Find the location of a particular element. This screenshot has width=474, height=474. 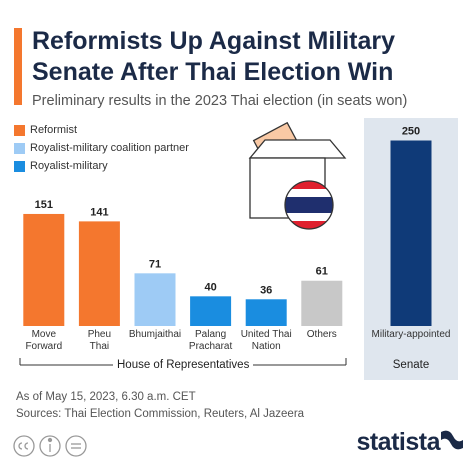

legend-label: Royalist-military coalition partner is located at coordinates (109, 148).